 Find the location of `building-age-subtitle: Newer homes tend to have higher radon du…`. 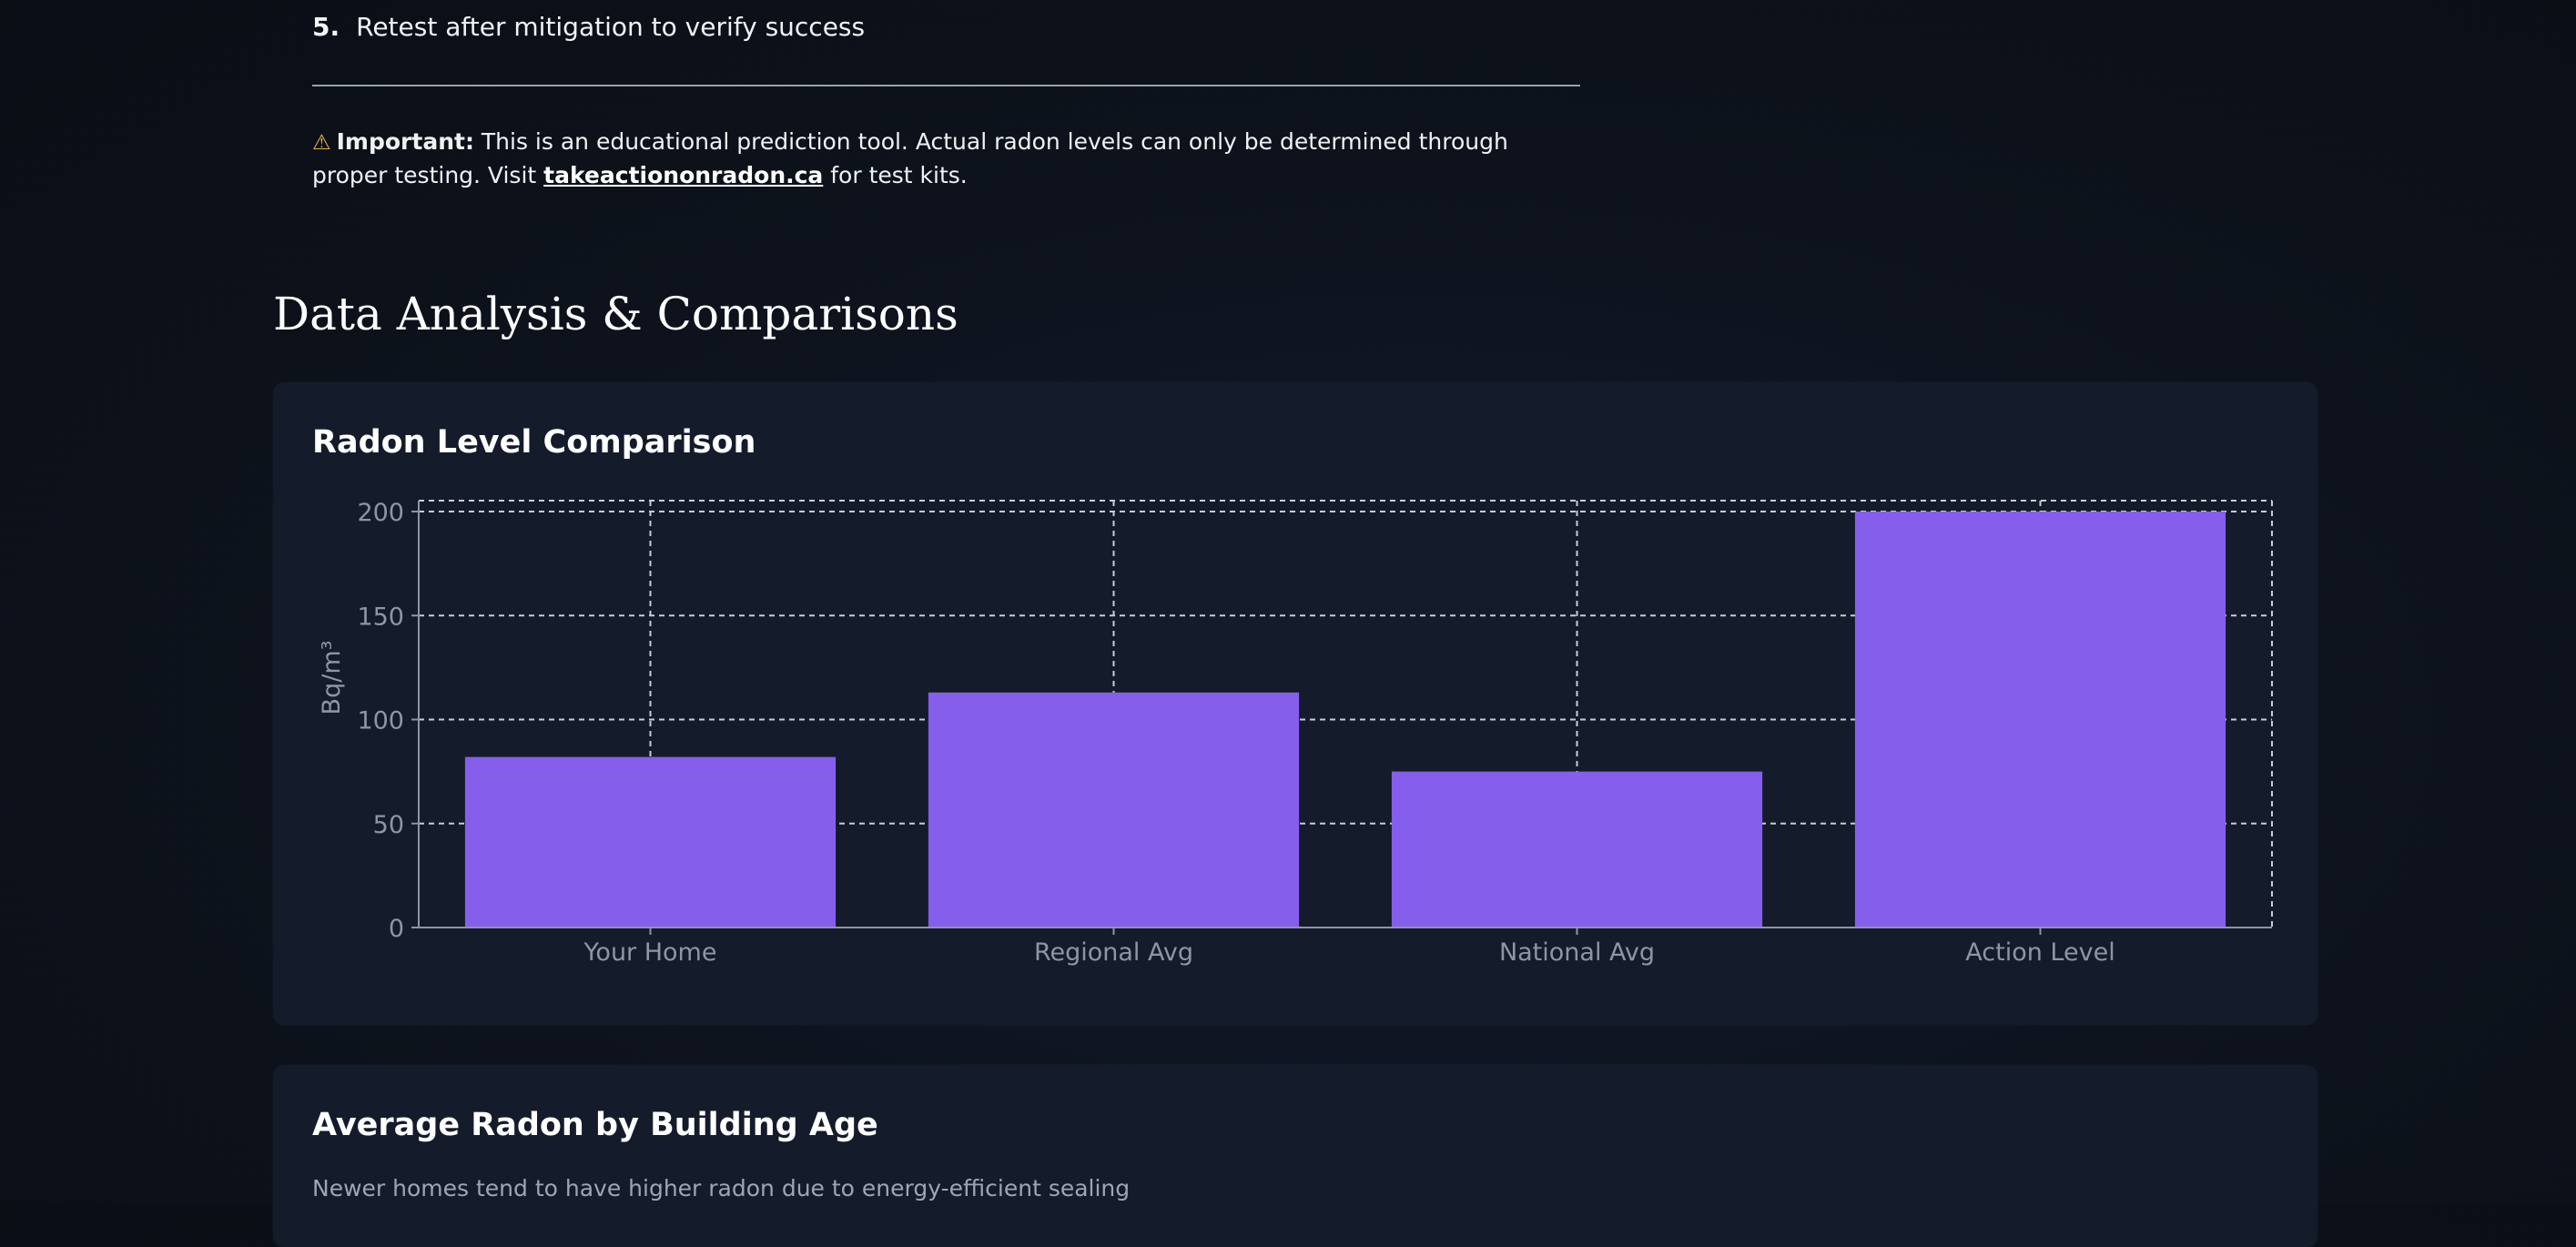

building-age-subtitle: Newer homes tend to have higher radon du… is located at coordinates (721, 1188).